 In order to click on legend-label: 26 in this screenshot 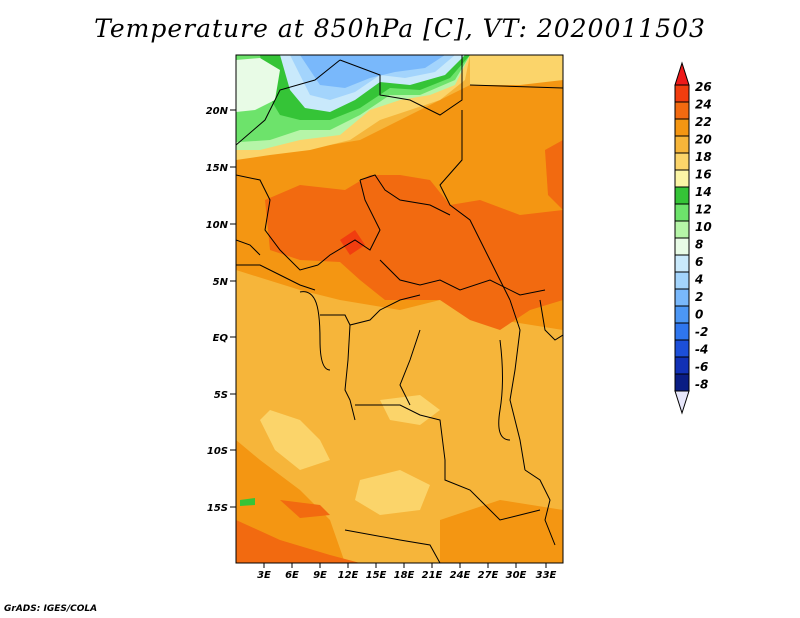, I will do `click(703, 87)`.